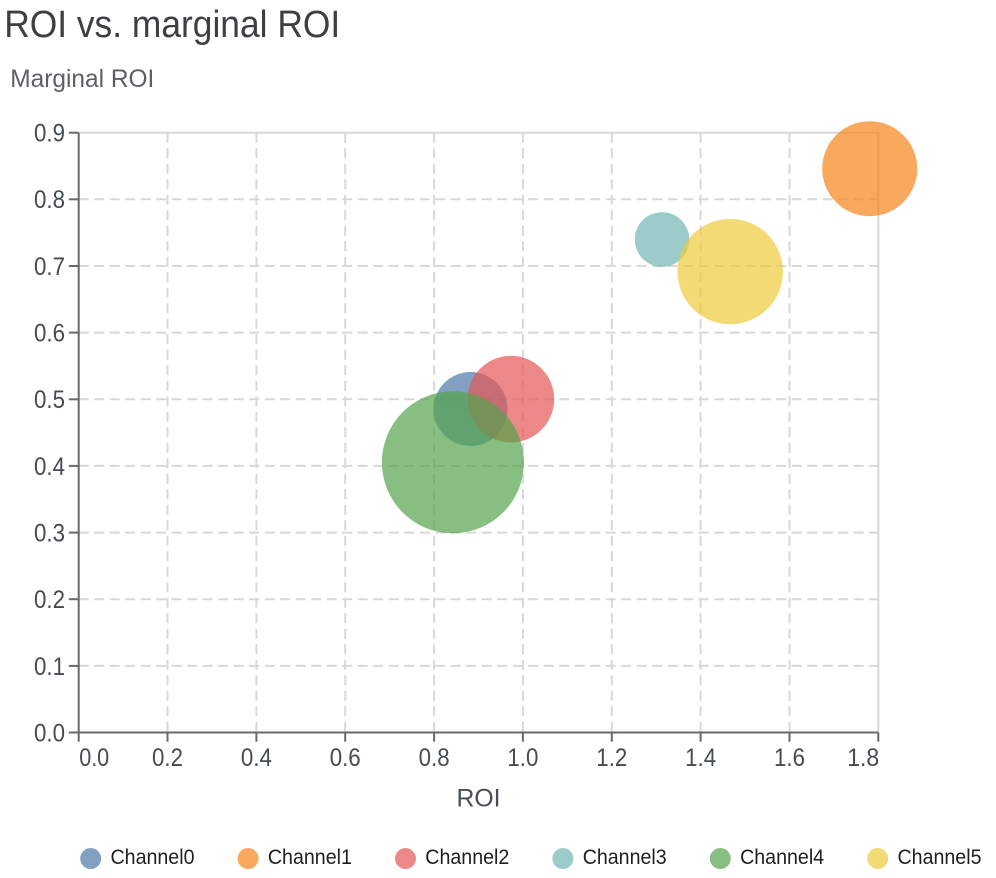  What do you see at coordinates (863, 758) in the screenshot?
I see `svg-text: 1.8` at bounding box center [863, 758].